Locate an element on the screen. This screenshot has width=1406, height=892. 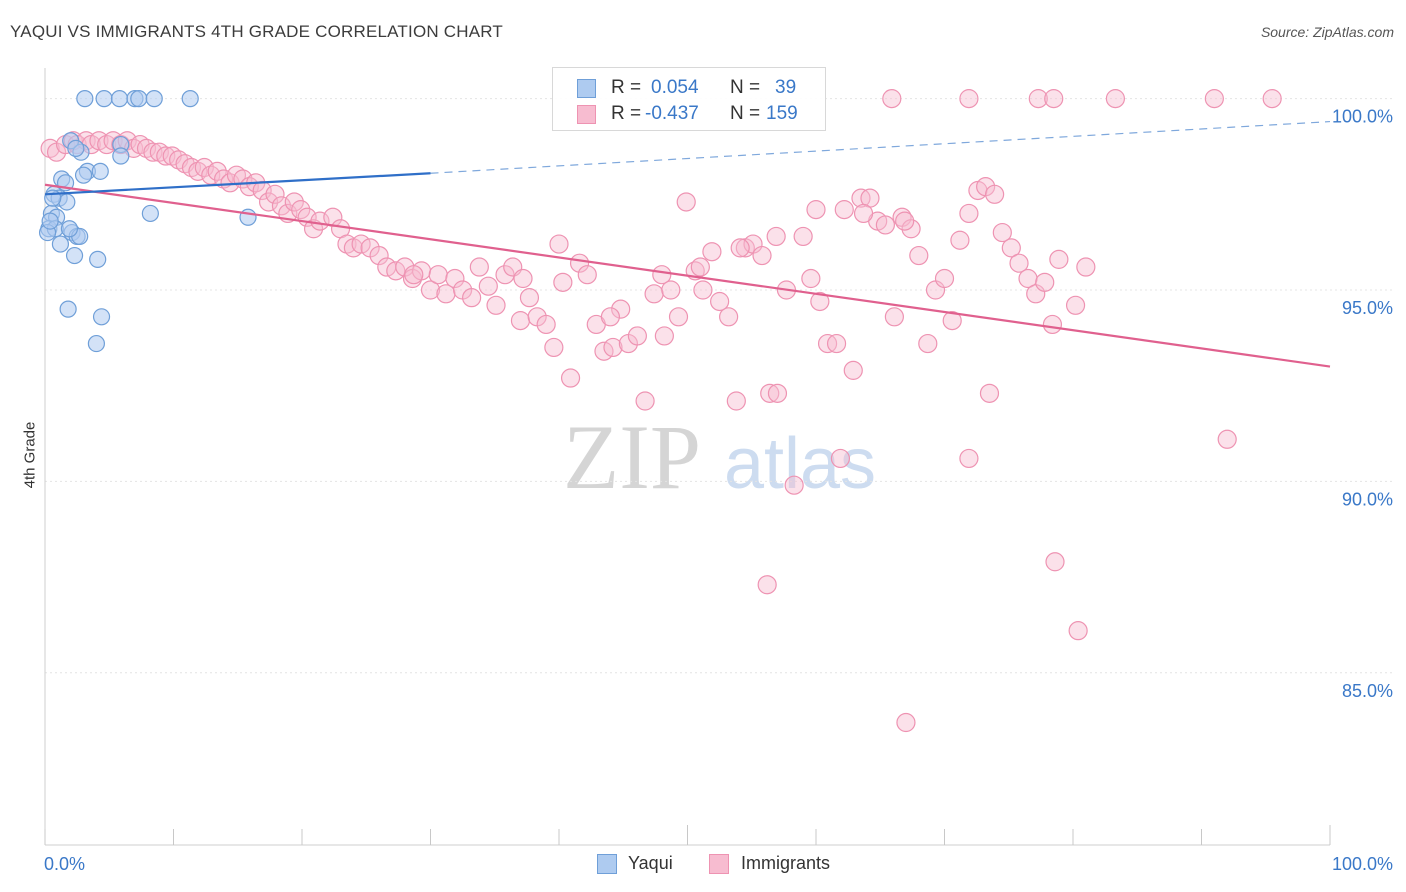
n-value: 159 is located at coordinates (782, 113).